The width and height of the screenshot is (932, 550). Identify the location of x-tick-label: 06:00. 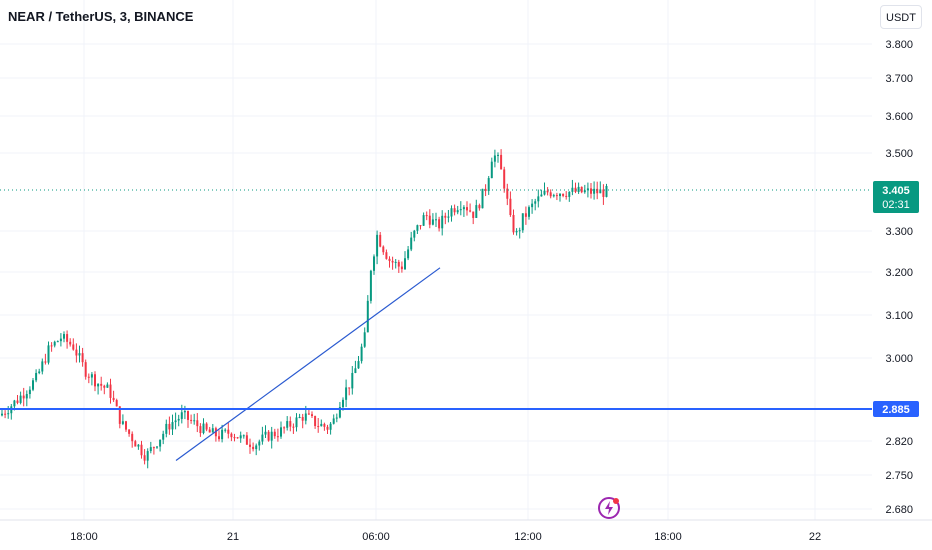
(376, 537).